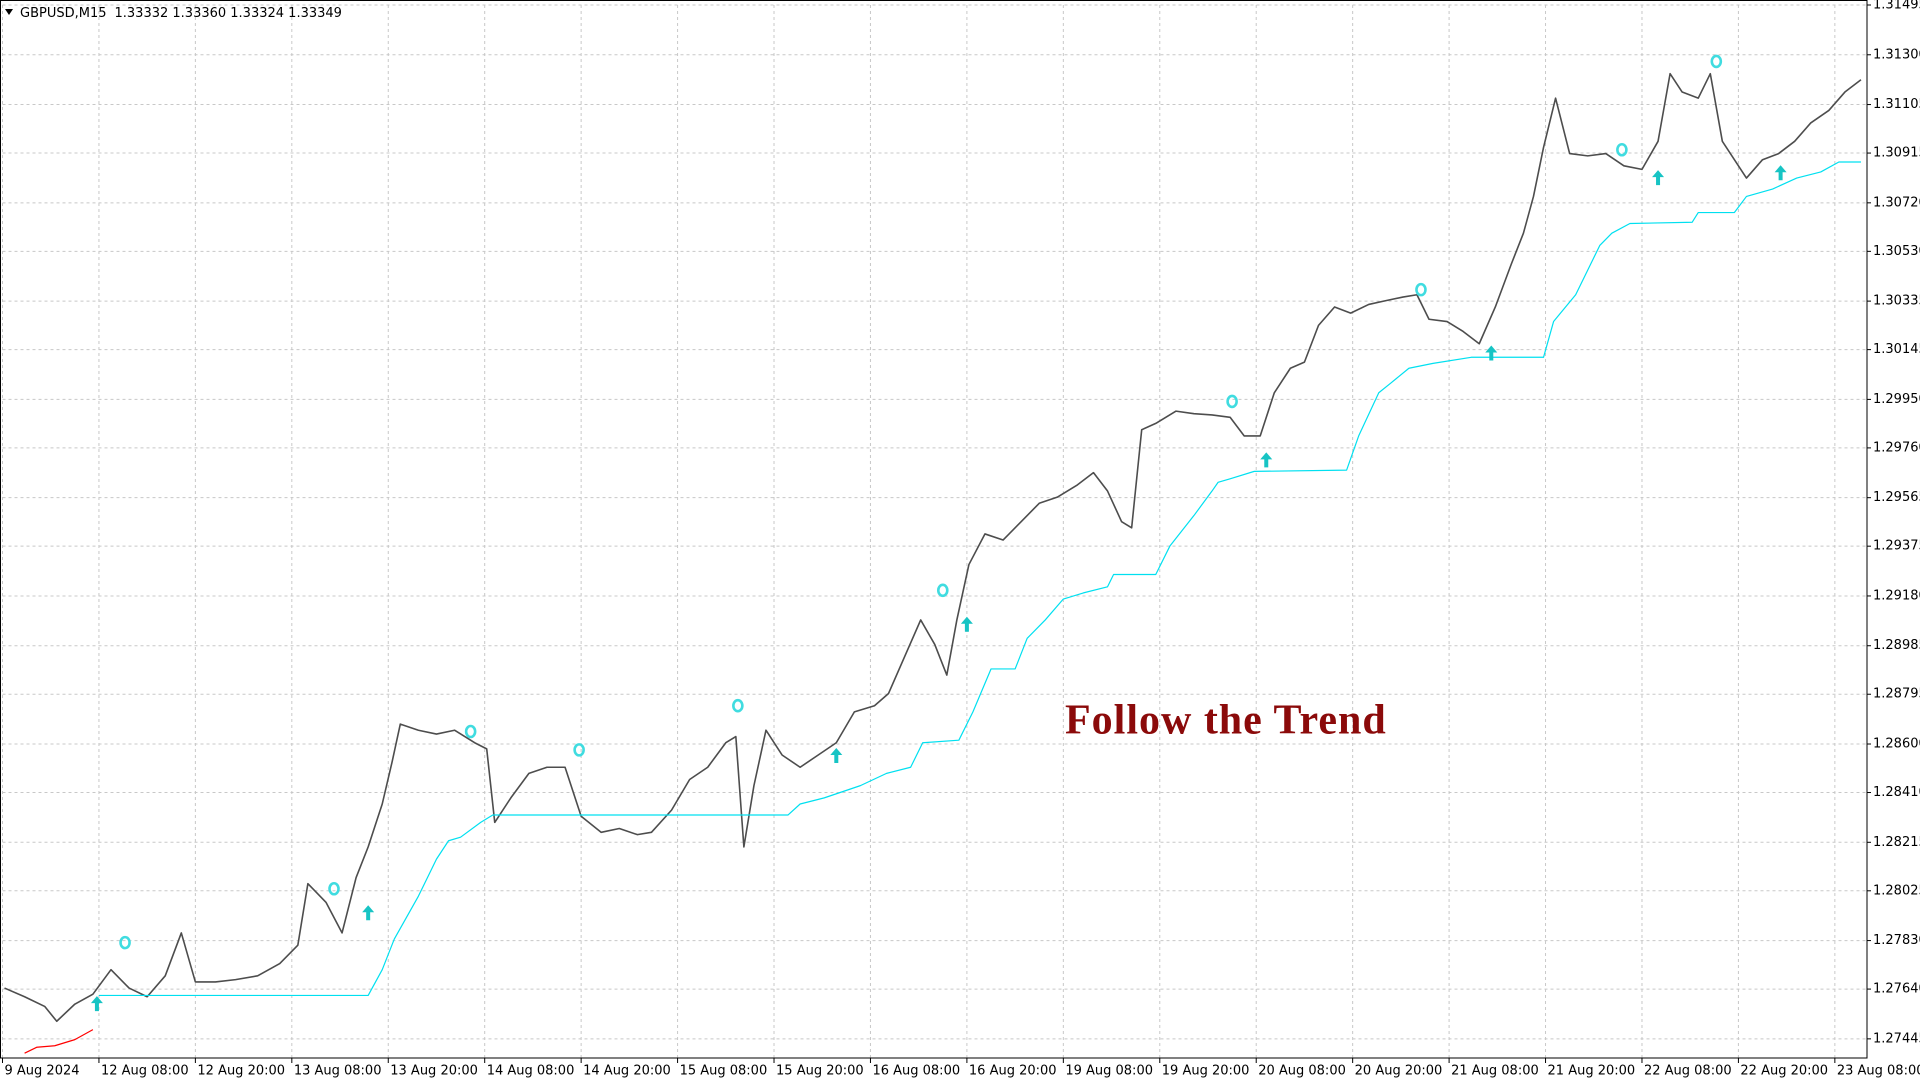 Image resolution: width=1920 pixels, height=1080 pixels. What do you see at coordinates (1896, 595) in the screenshot?
I see `y-tick-label: 1.29180` at bounding box center [1896, 595].